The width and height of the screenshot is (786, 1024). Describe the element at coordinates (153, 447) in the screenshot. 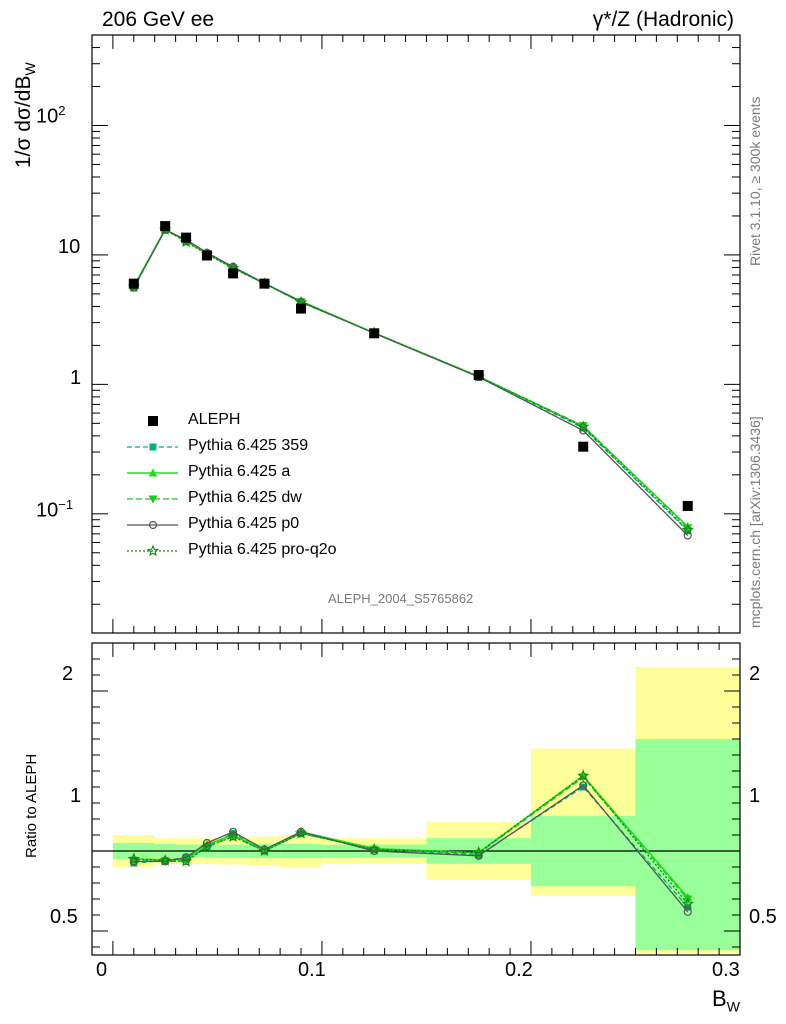

I see `legend-symbol-p359` at that location.